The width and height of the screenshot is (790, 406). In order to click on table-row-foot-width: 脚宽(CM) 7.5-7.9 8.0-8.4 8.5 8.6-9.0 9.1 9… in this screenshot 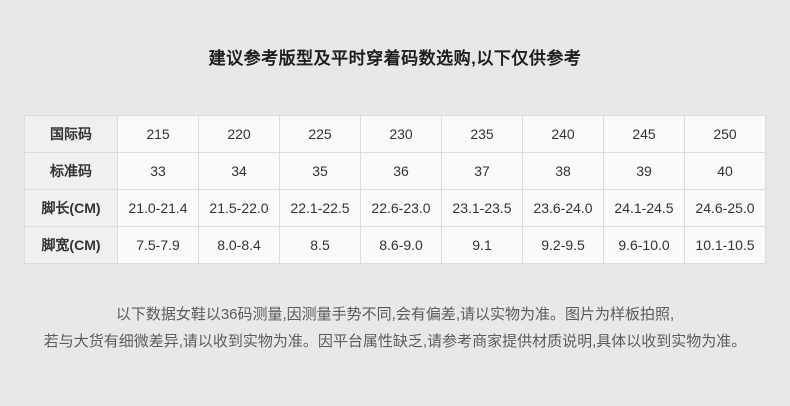, I will do `click(395, 245)`.